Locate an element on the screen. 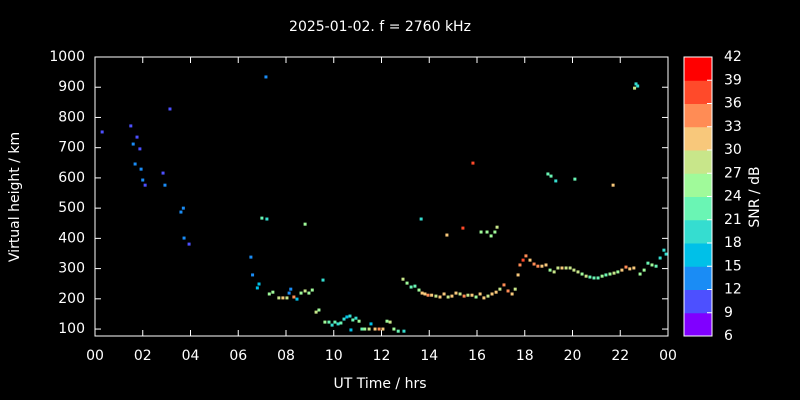 This screenshot has height=400, width=800. colorbar-tick-label: 39 is located at coordinates (733, 80).